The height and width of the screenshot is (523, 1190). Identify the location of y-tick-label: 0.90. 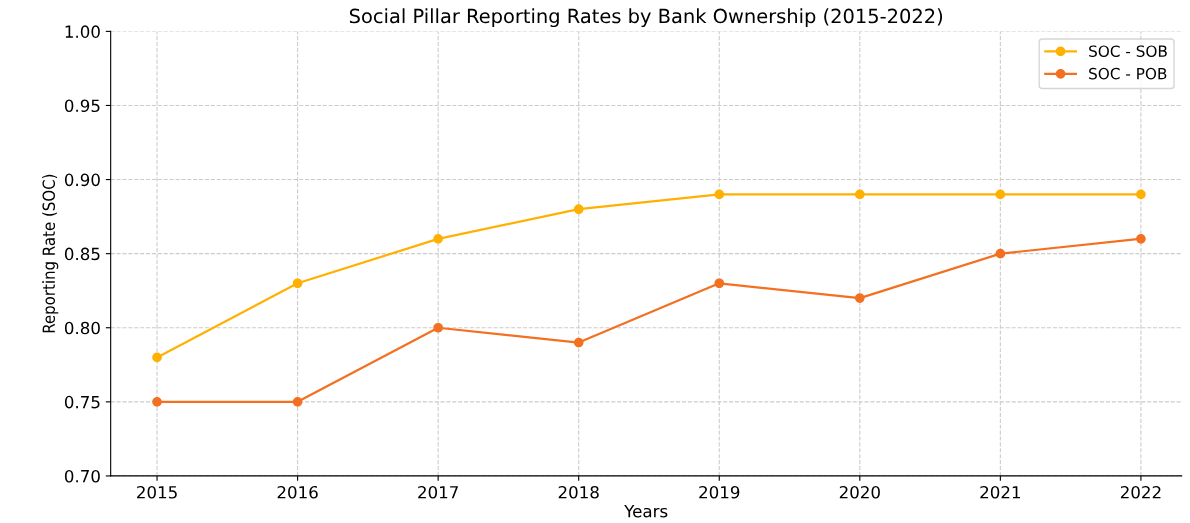
(82, 180).